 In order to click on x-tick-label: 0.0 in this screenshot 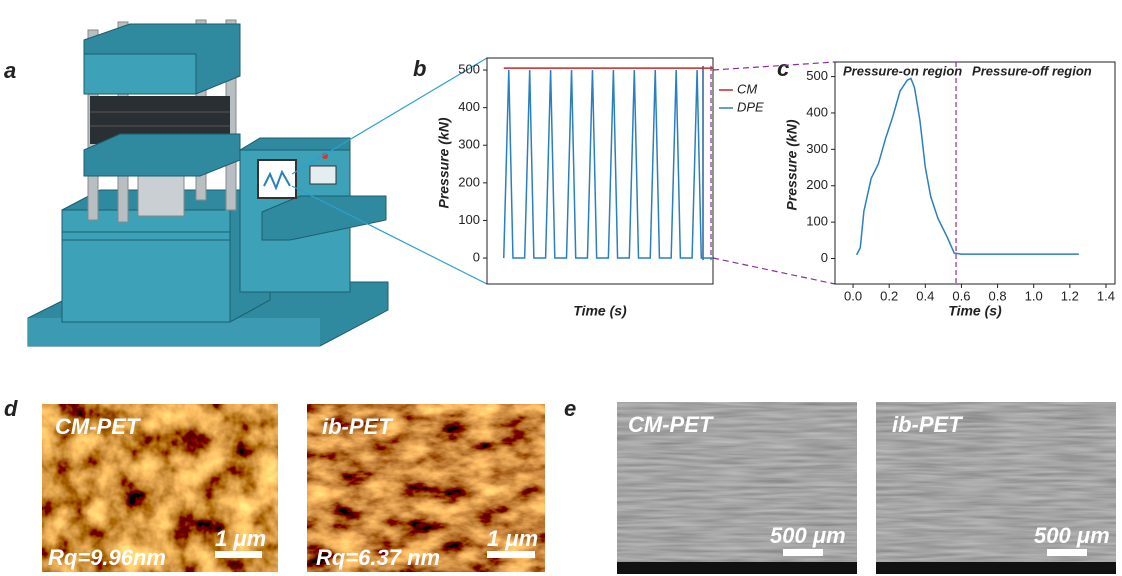, I will do `click(853, 295)`.